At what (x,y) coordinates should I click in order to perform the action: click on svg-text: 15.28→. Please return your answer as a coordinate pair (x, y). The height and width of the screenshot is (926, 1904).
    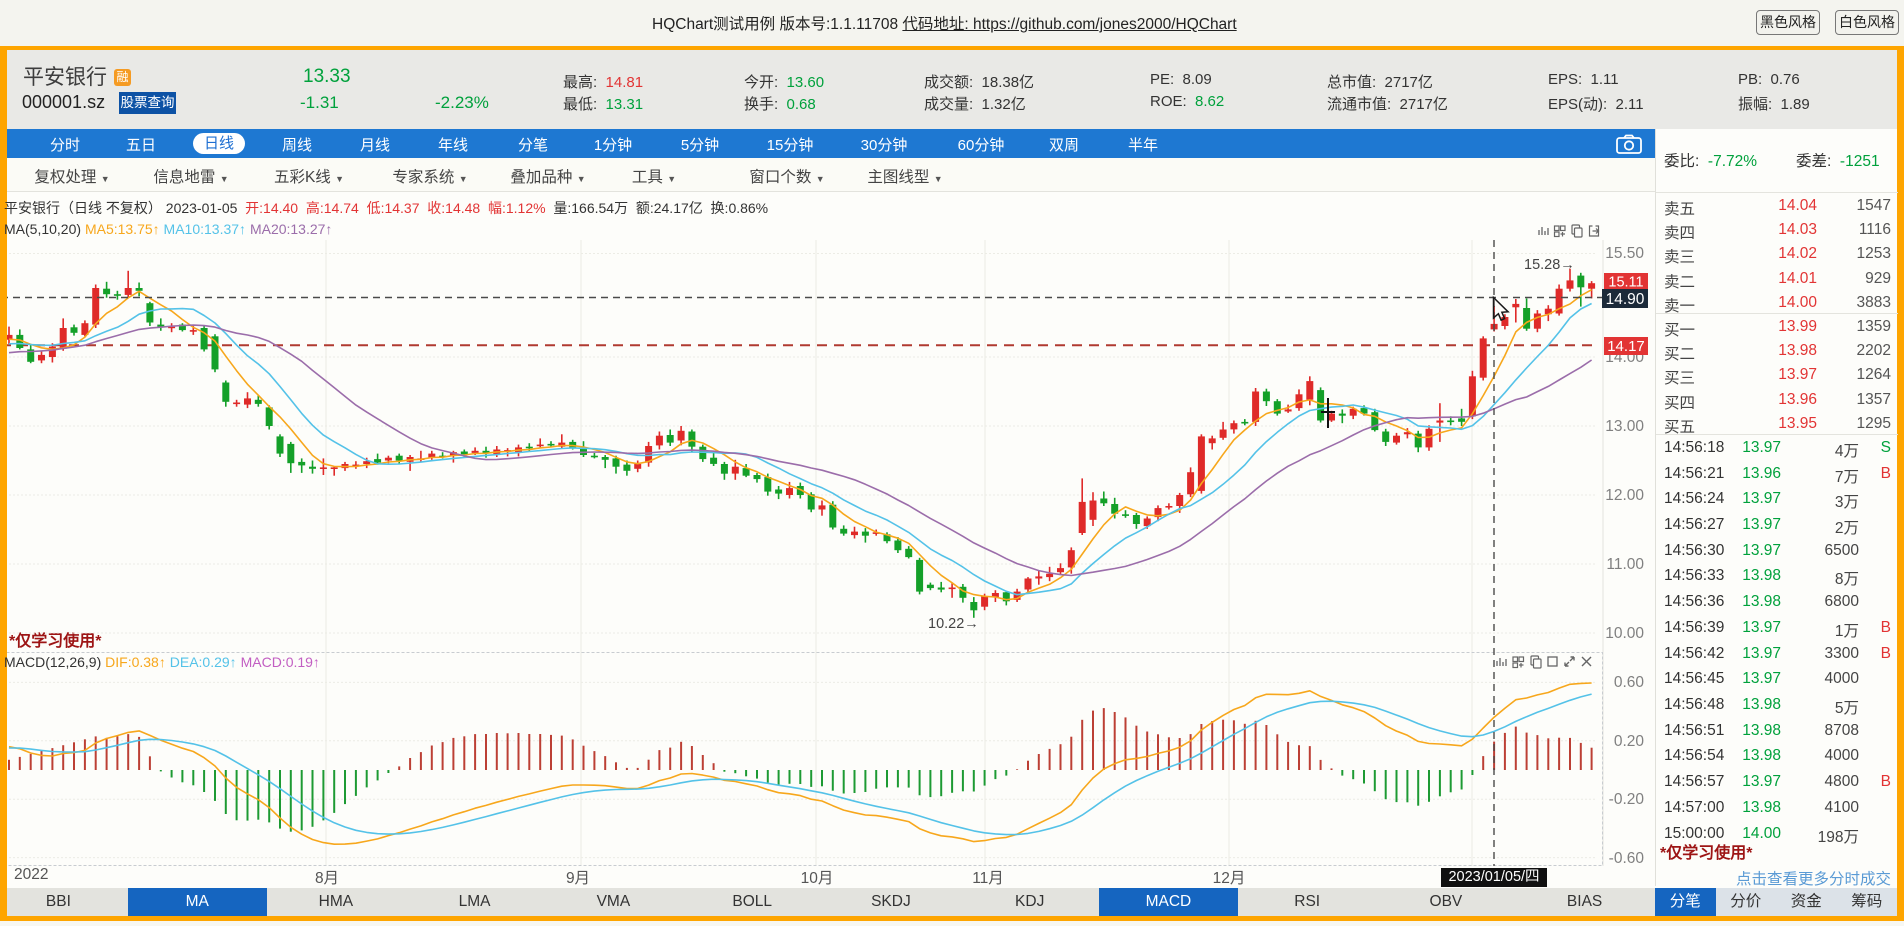
    Looking at the image, I should click on (1549, 265).